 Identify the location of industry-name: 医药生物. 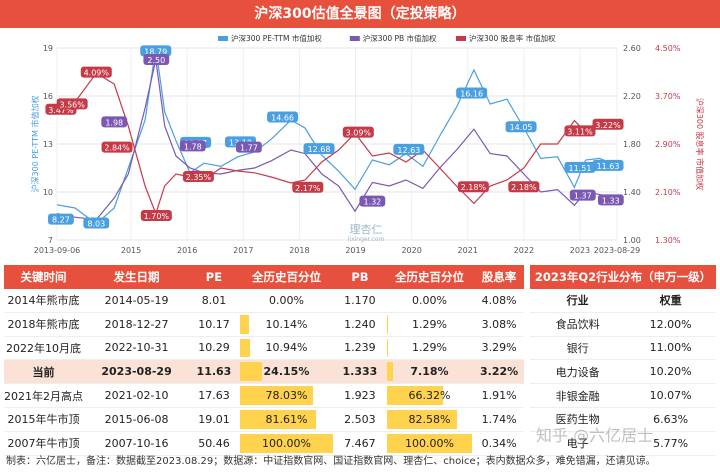
(577, 420).